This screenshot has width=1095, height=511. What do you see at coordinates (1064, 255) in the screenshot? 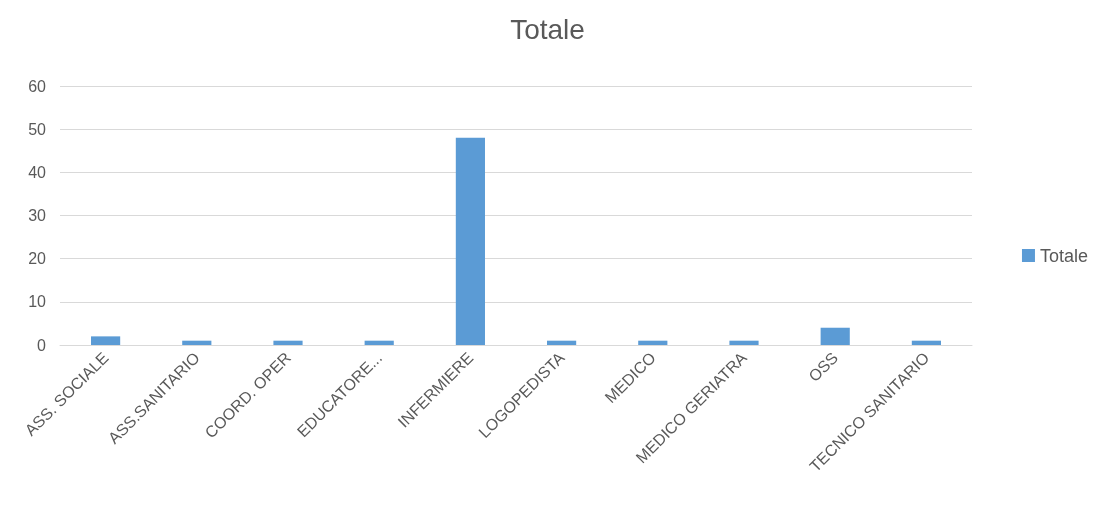
I see `legend-label: Totale` at bounding box center [1064, 255].